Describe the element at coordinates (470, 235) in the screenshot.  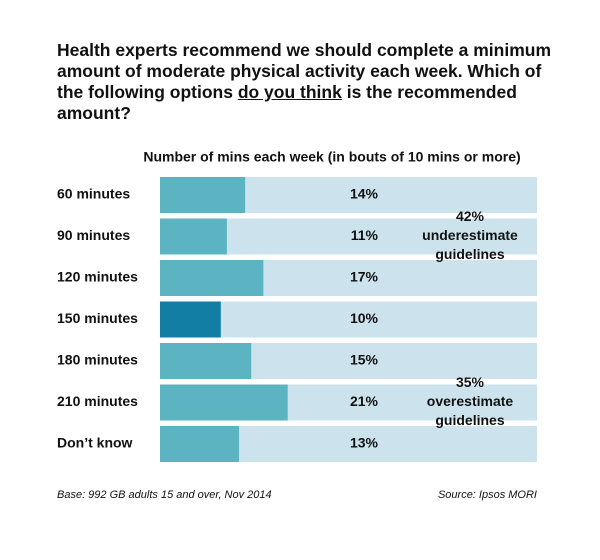
I see `annotation: underestimate` at that location.